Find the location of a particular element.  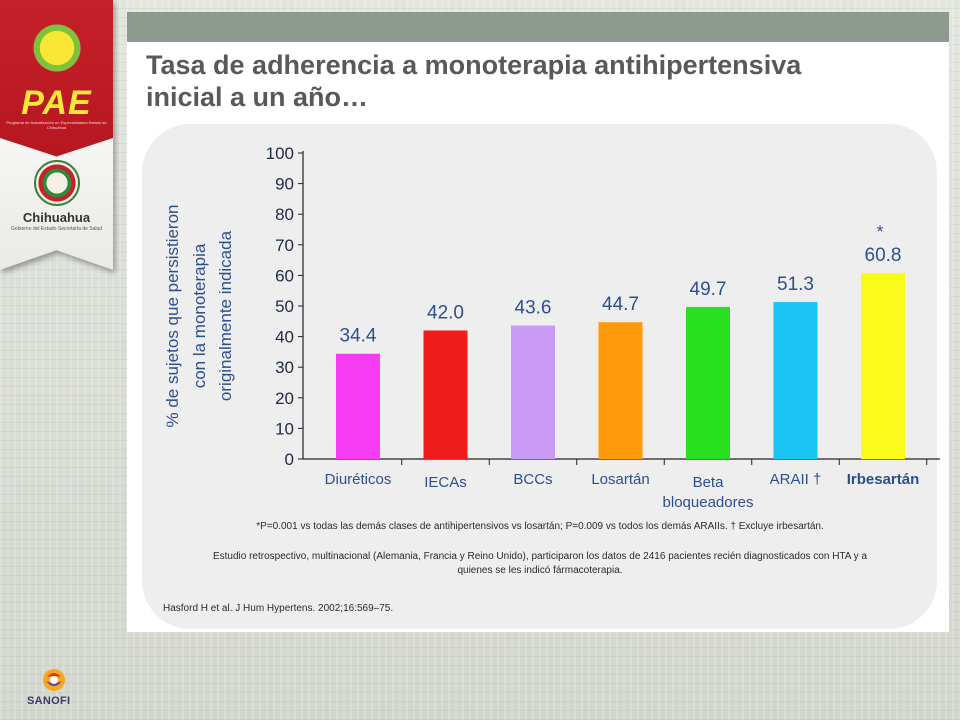

chihuahua-logo-text: Chihuahua is located at coordinates (56, 217).